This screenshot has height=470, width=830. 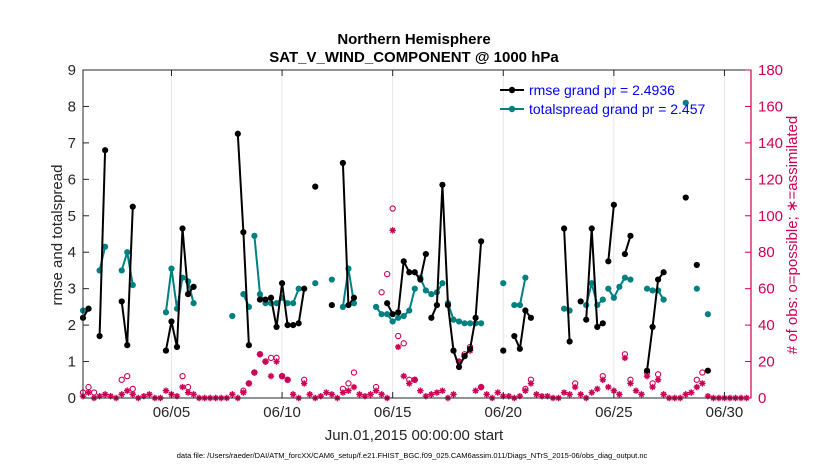 What do you see at coordinates (72, 106) in the screenshot?
I see `y-tick-label: 8` at bounding box center [72, 106].